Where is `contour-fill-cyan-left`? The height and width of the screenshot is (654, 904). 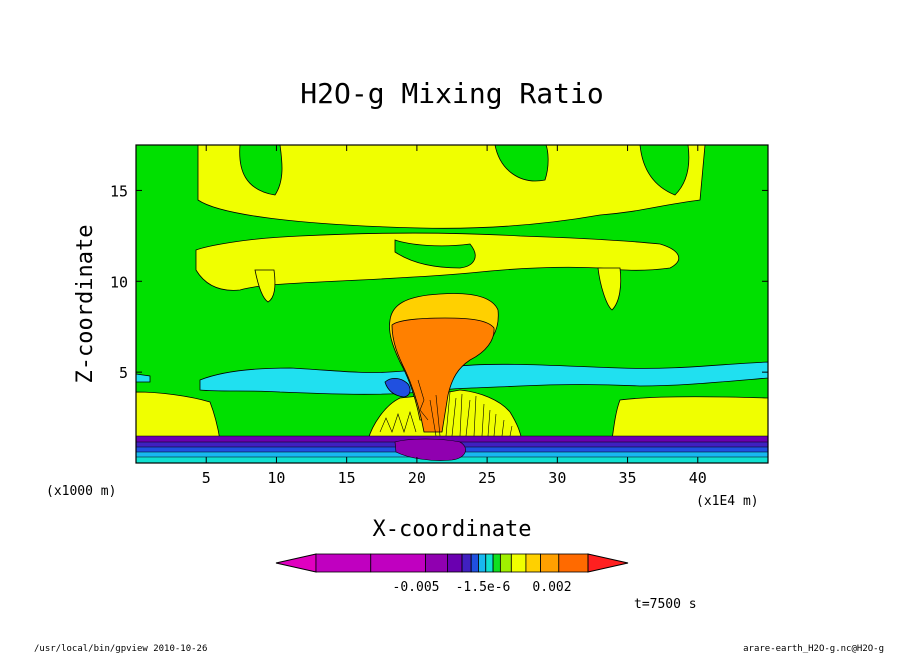
contour-fill-cyan-left is located at coordinates (143, 378).